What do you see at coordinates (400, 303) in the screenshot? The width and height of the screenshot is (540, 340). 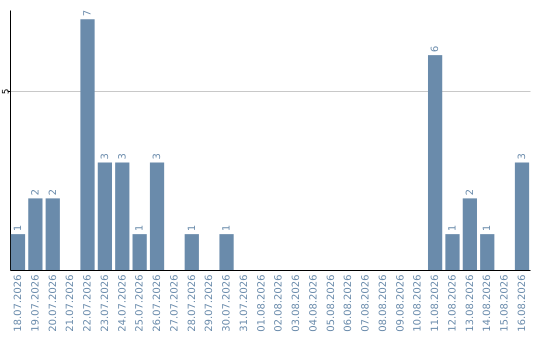 I see `x-tick-label: 09.08.2026` at bounding box center [400, 303].